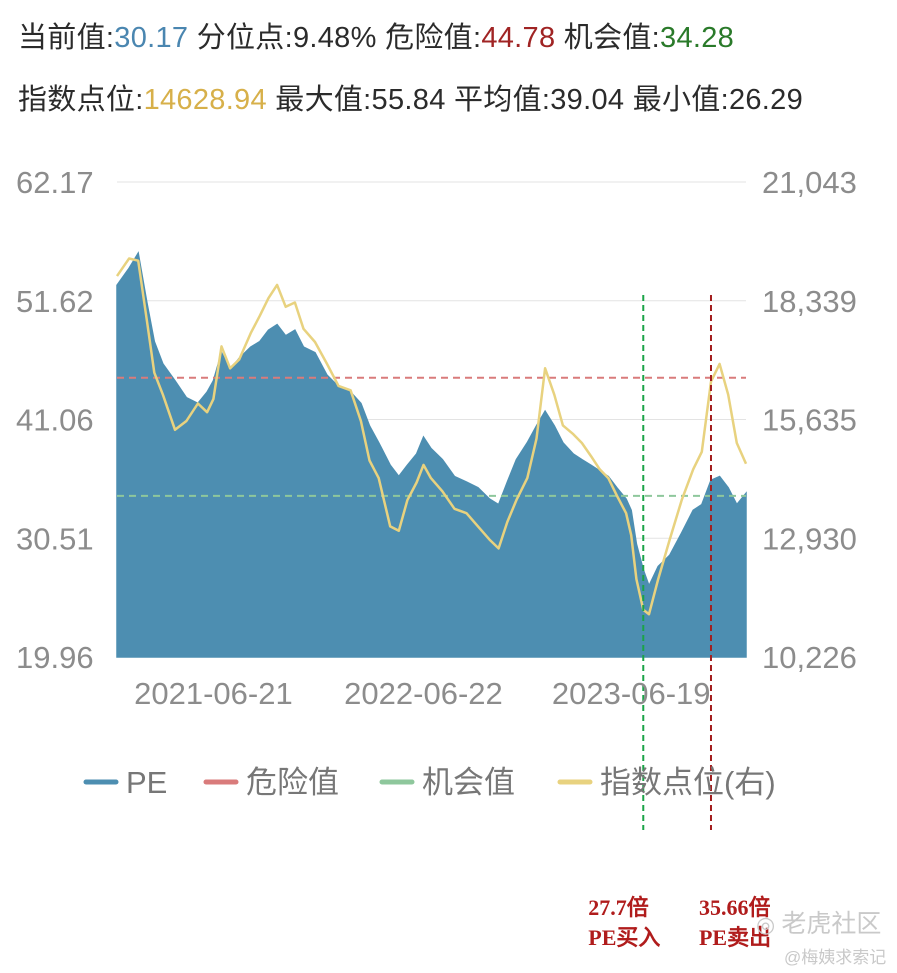 The height and width of the screenshot is (973, 897). Describe the element at coordinates (612, 38) in the screenshot. I see `stat-row1-label-3: 机会值:` at that location.